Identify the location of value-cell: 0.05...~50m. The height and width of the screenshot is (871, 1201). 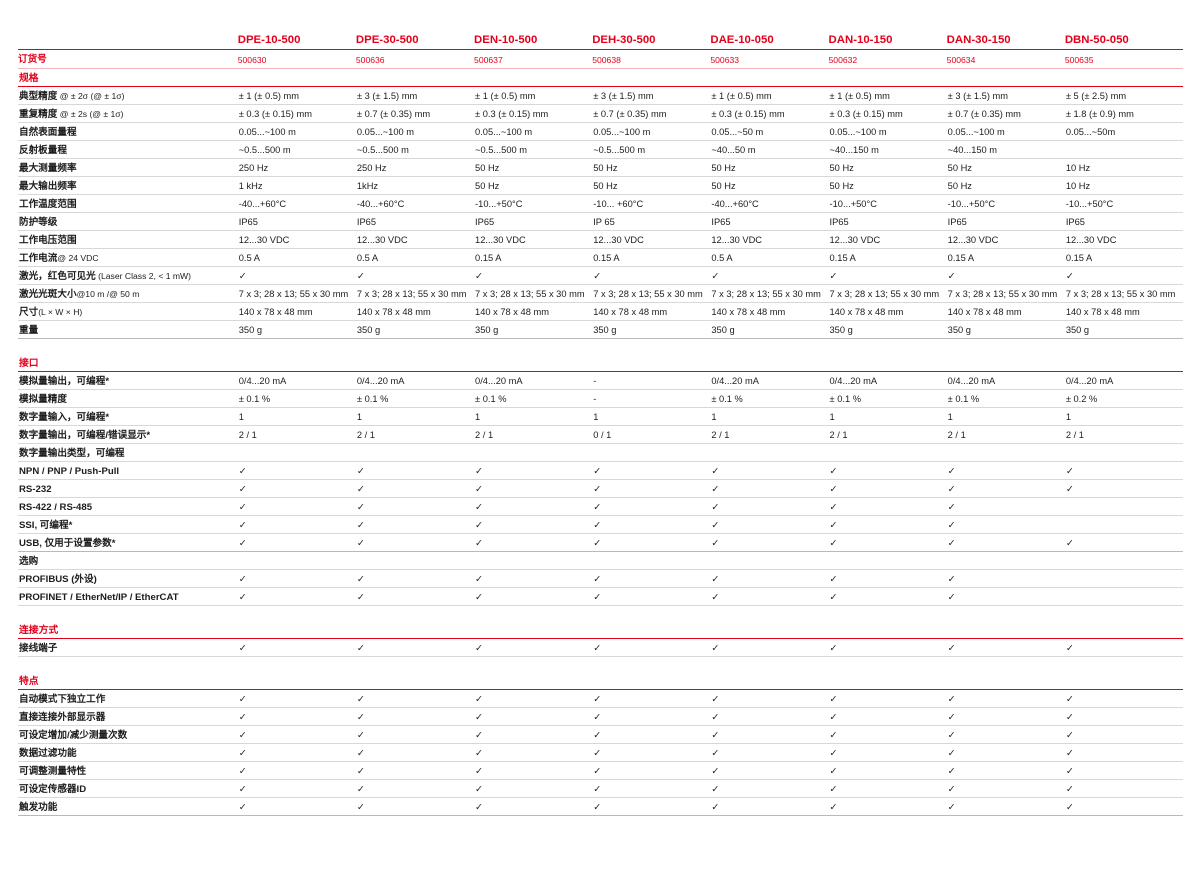
(1123, 131).